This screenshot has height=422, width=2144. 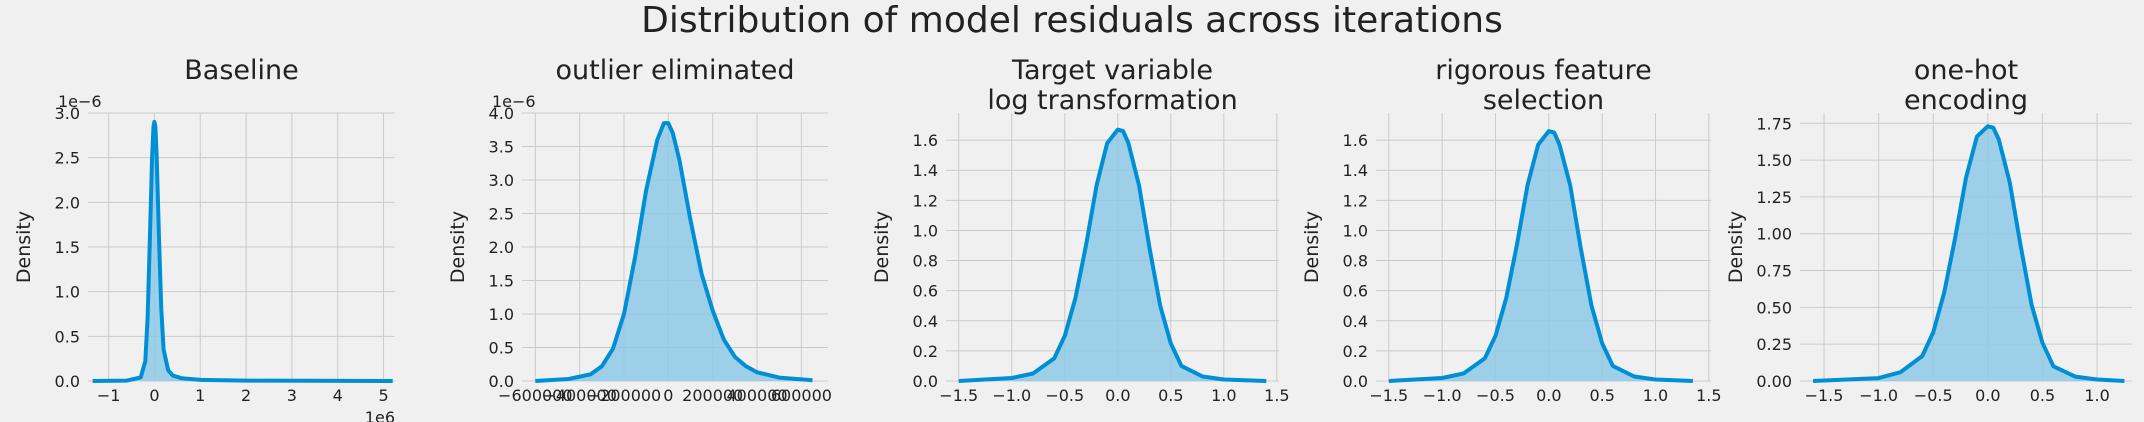 I want to click on x-tick-label: 2, so click(x=246, y=395).